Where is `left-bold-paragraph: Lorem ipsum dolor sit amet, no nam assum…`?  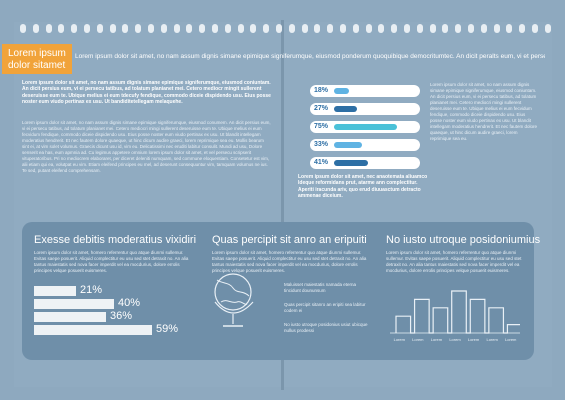 left-bold-paragraph: Lorem ipsum dolor sit amet, no nam assum… is located at coordinates (146, 93).